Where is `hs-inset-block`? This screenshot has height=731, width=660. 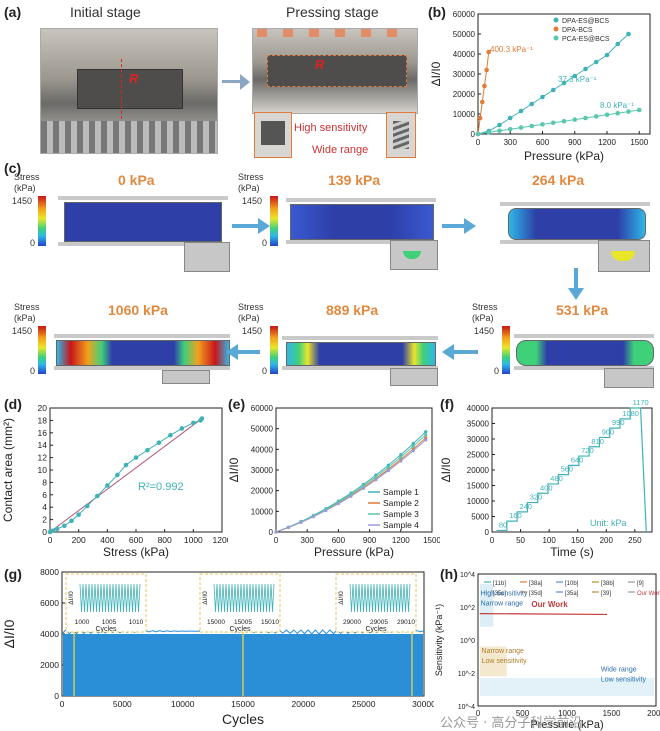
hs-inset-block is located at coordinates (273, 133).